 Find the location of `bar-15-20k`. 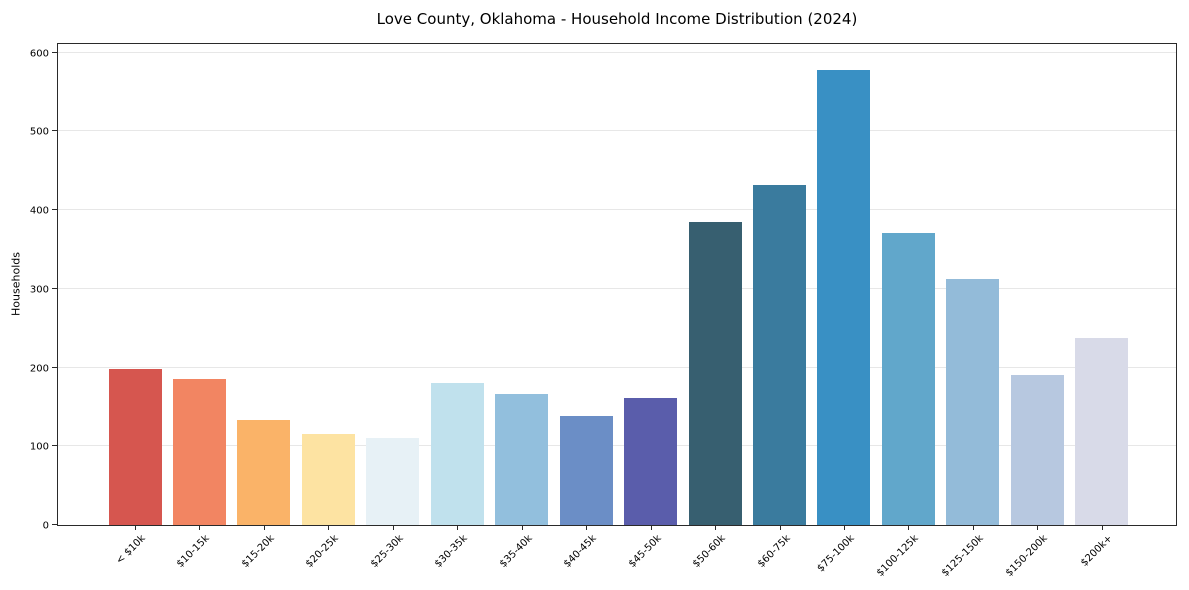

bar-15-20k is located at coordinates (264, 472).